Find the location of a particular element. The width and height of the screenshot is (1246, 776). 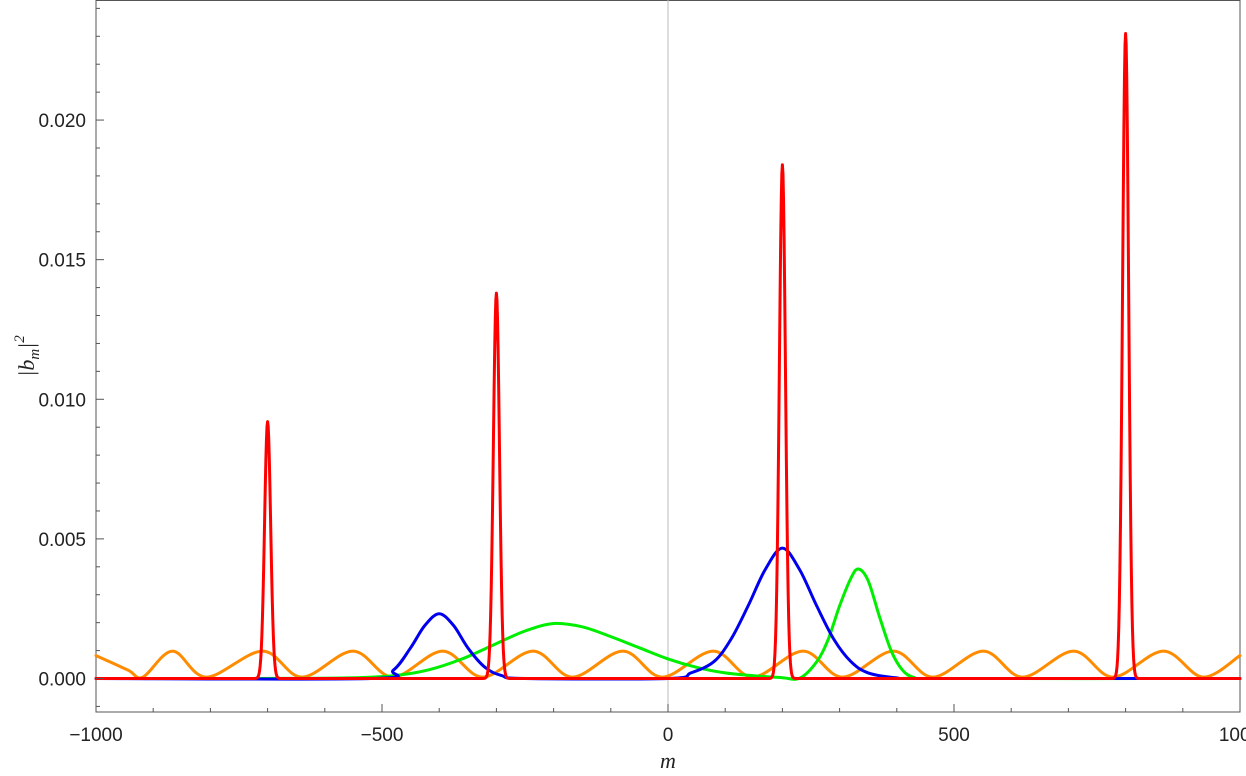

y-tick-label: 0.000 is located at coordinates (62, 679).